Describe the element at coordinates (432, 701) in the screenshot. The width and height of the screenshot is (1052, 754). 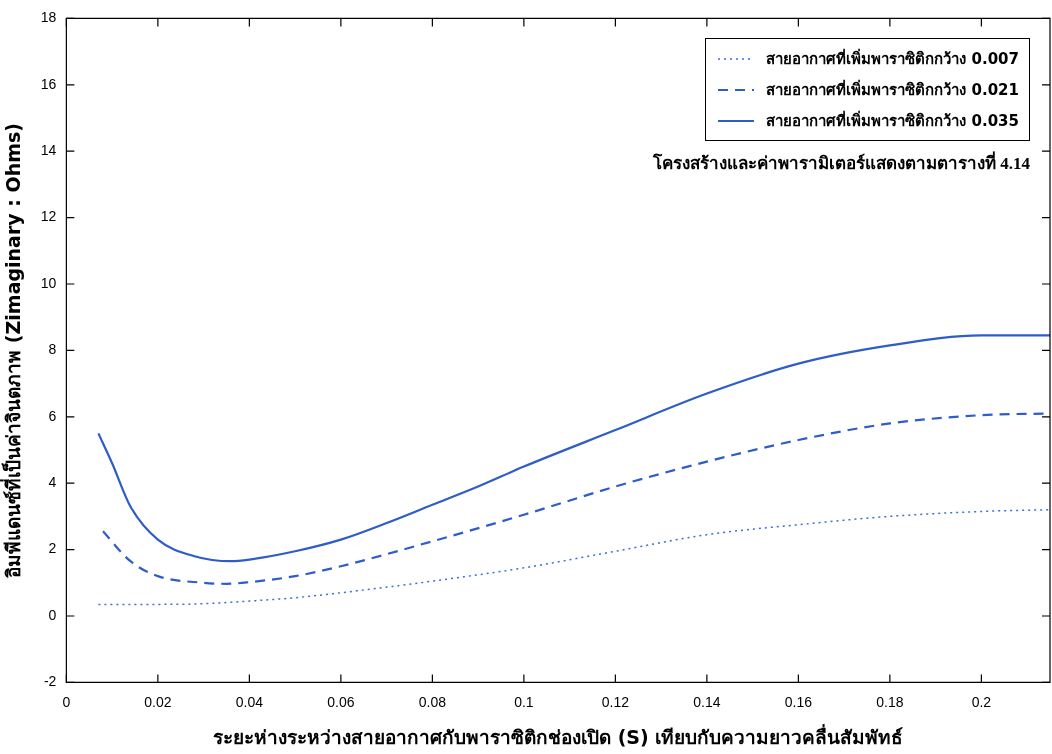
I see `x-tick-label: 0.08` at that location.